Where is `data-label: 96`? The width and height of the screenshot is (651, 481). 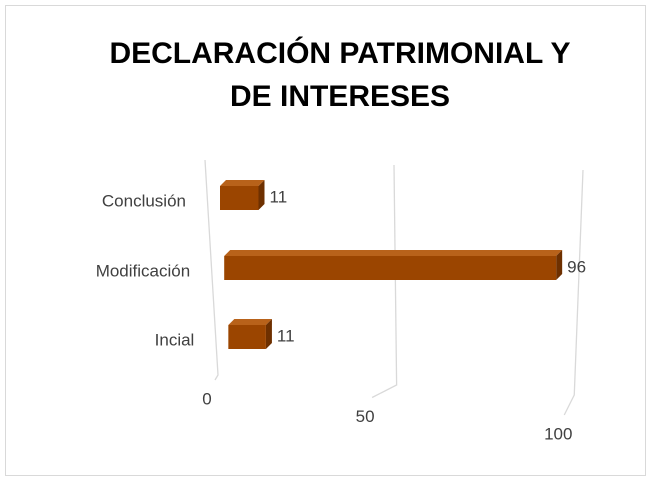 data-label: 96 is located at coordinates (576, 266).